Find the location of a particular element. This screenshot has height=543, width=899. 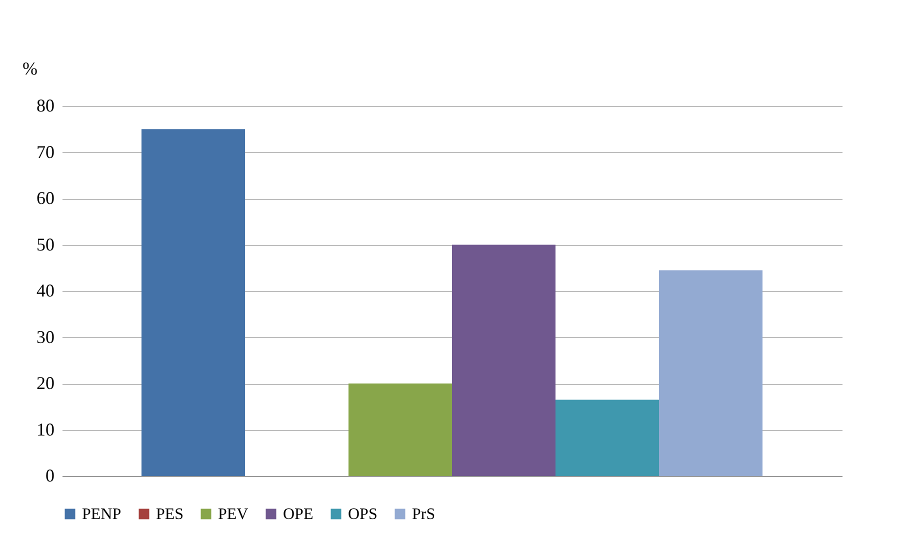

legend-label: OPE is located at coordinates (298, 514).